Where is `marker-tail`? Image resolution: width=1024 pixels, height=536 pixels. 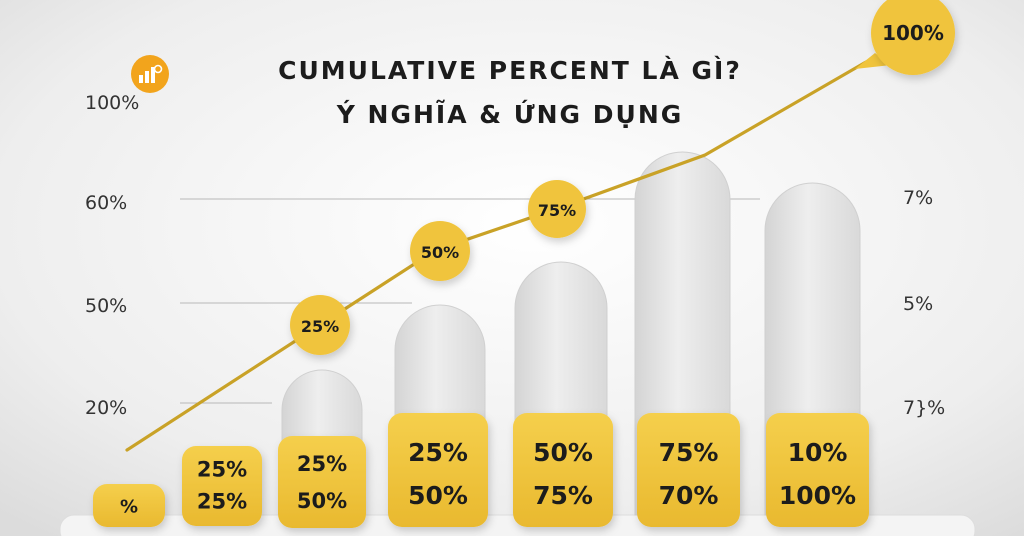
marker-tail is located at coordinates (873, 61).